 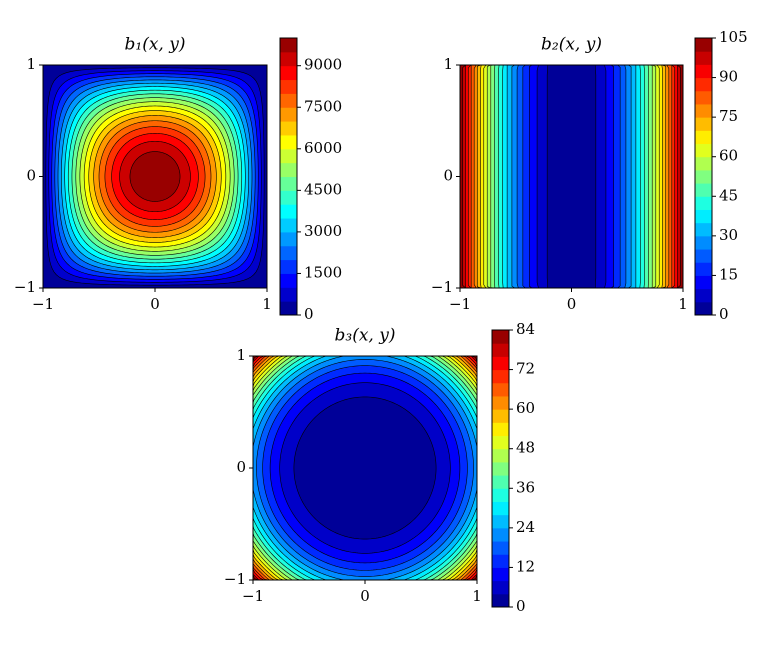 I want to click on colorbar-tick-label: 72, so click(x=525, y=369).